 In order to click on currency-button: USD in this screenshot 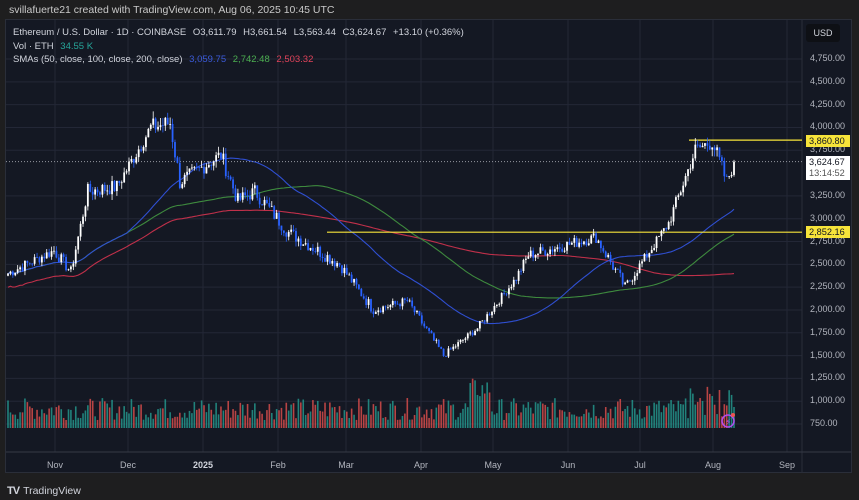, I will do `click(823, 33)`.